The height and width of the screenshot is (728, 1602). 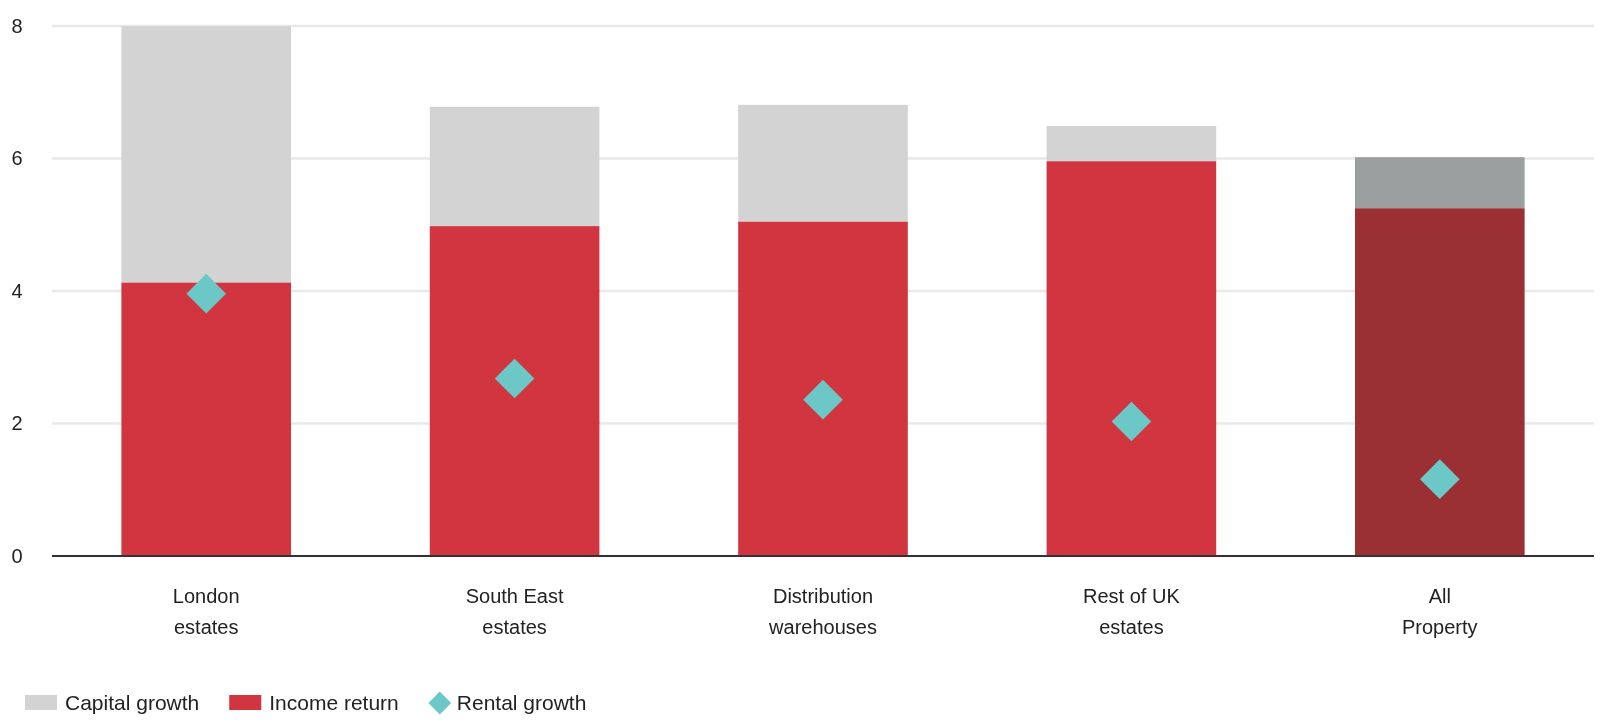 I want to click on x-tick-label: London estates, so click(x=206, y=611).